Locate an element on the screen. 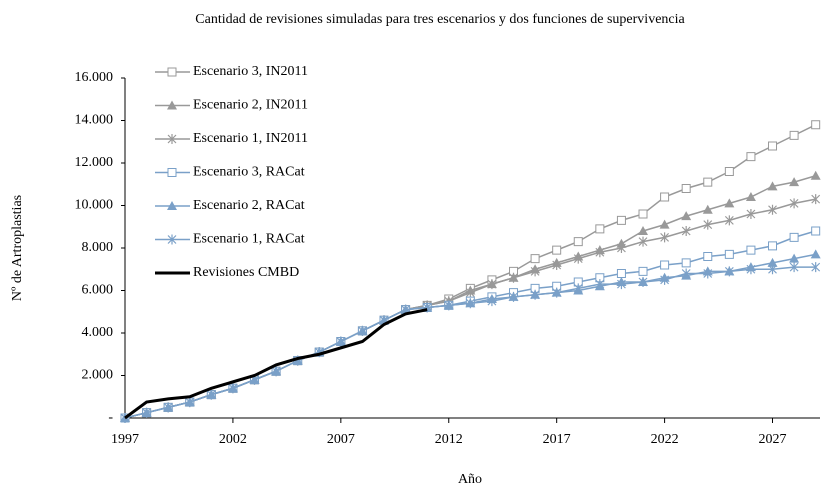 This screenshot has height=490, width=821. legend-label: Escenario 3, IN2011 is located at coordinates (250, 71).